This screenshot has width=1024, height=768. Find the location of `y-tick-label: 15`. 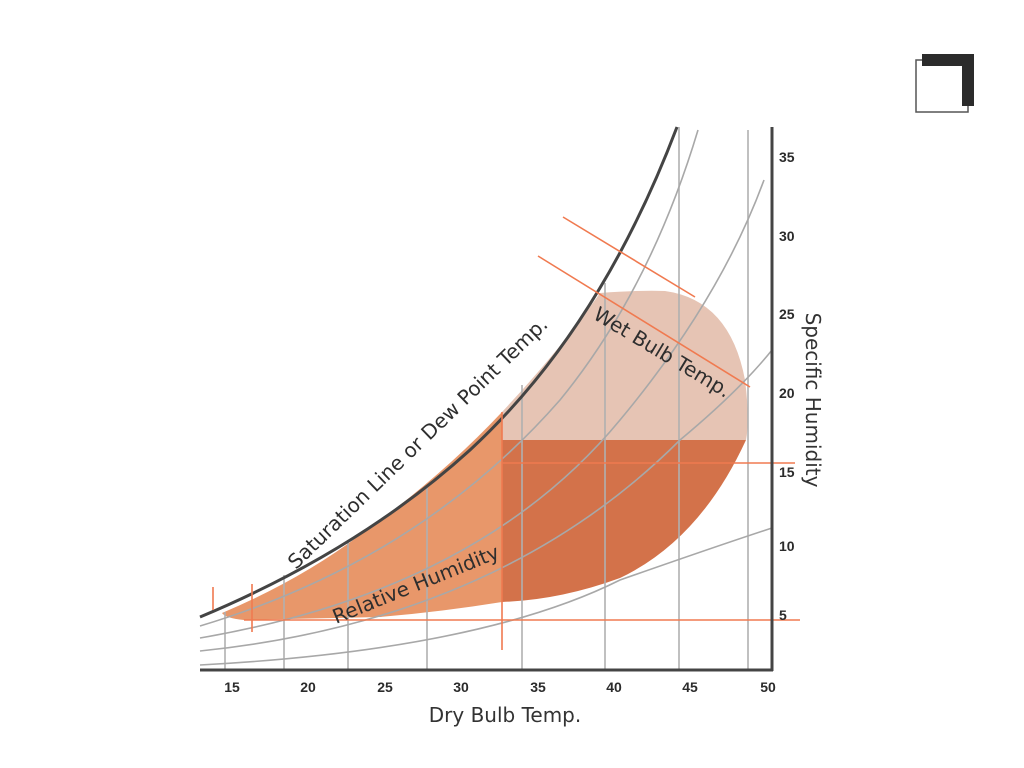

y-tick-label: 15 is located at coordinates (787, 472).